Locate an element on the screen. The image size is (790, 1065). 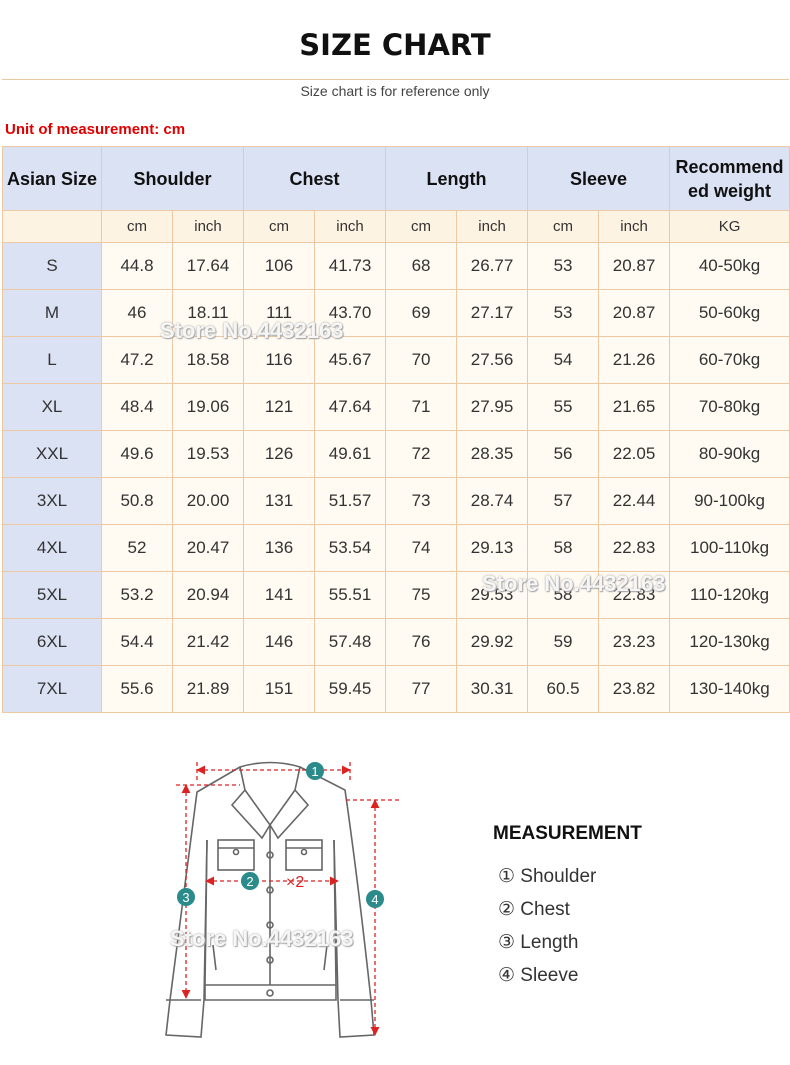
divider is located at coordinates (395, 79).